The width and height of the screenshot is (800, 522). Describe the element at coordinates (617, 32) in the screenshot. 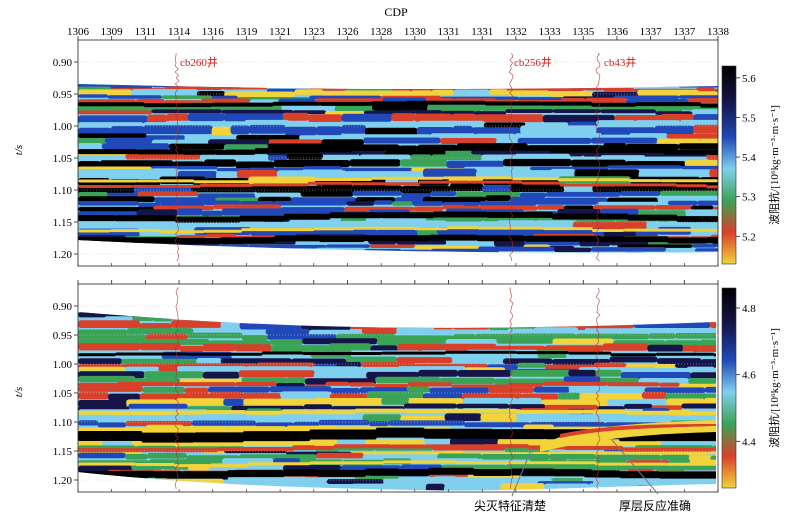

I see `x-tick-label: 1336` at that location.